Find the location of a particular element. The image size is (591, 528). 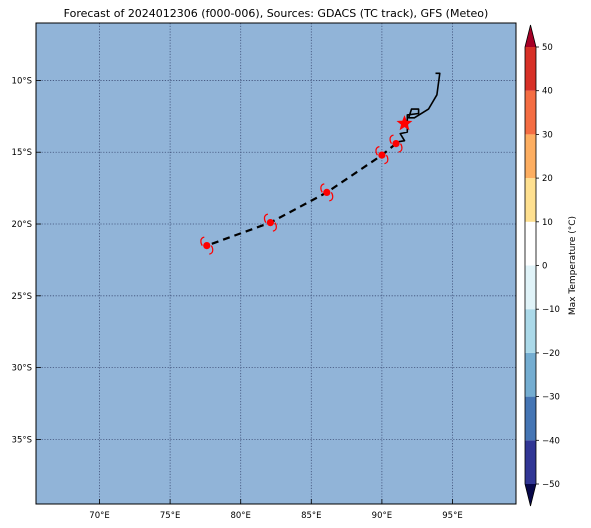

colorbar-tick-label: 40 is located at coordinates (547, 92).